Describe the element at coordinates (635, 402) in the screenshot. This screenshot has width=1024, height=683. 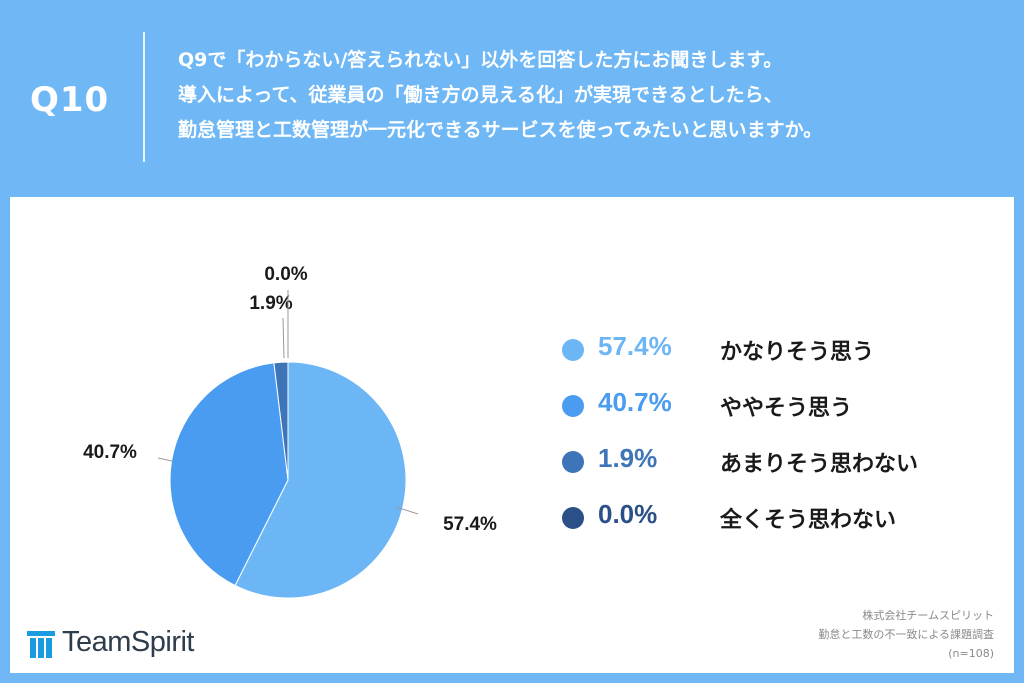
I see `legend-value: 40.7%` at that location.